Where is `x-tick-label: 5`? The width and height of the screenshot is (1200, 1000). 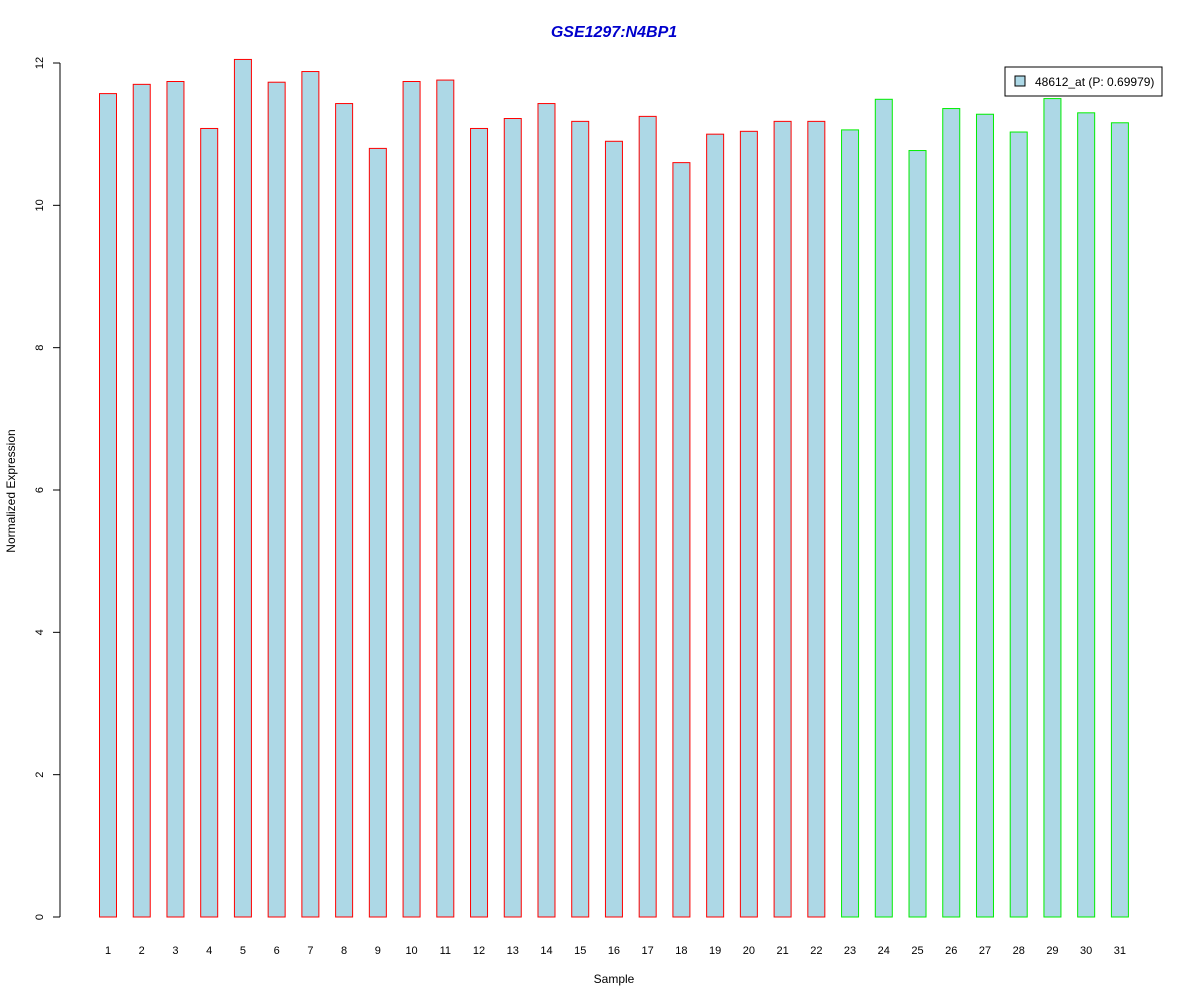
x-tick-label: 5 is located at coordinates (243, 951).